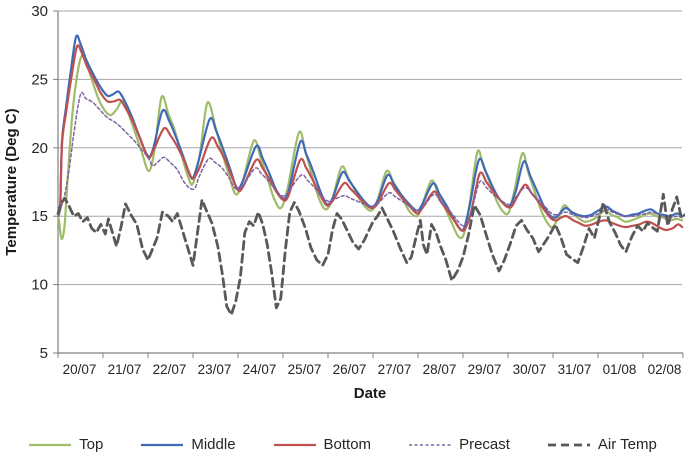  I want to click on legend-label-top: Top, so click(91, 444).